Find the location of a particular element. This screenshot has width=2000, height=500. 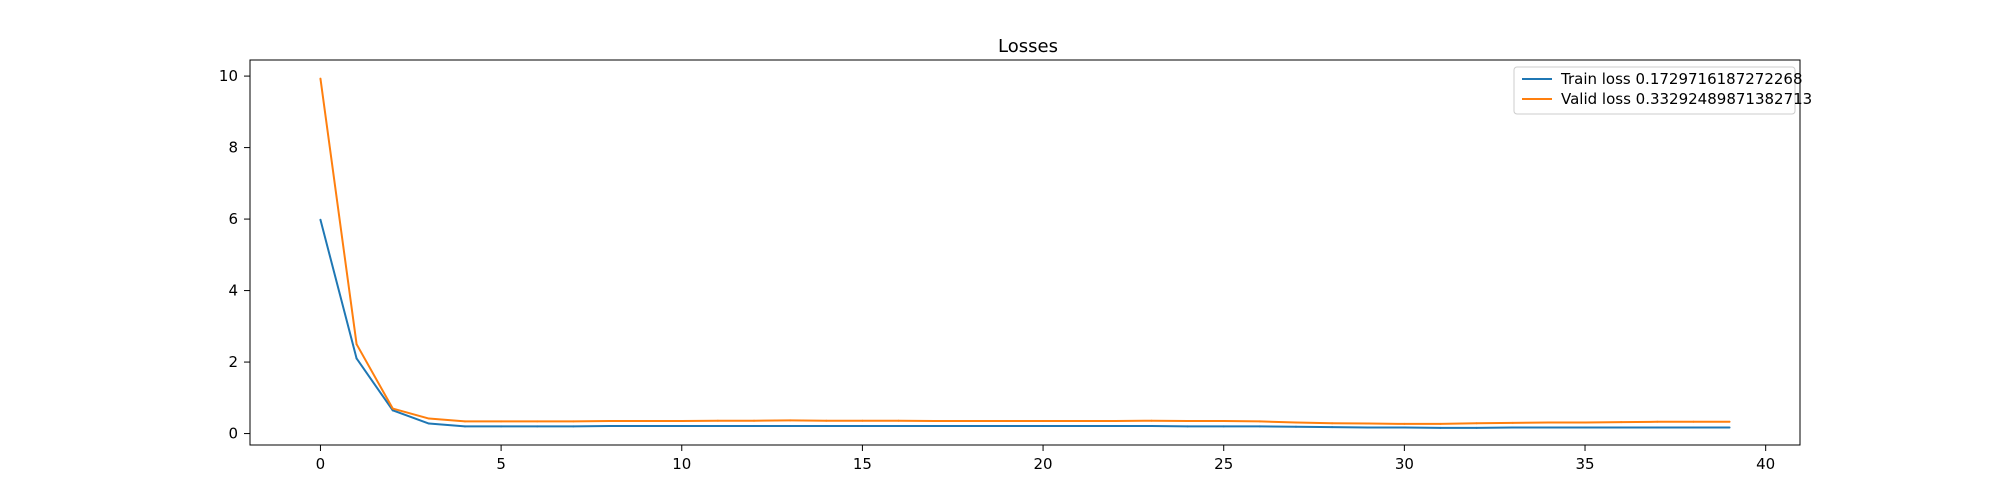

x-tick-label: 15 is located at coordinates (862, 464).